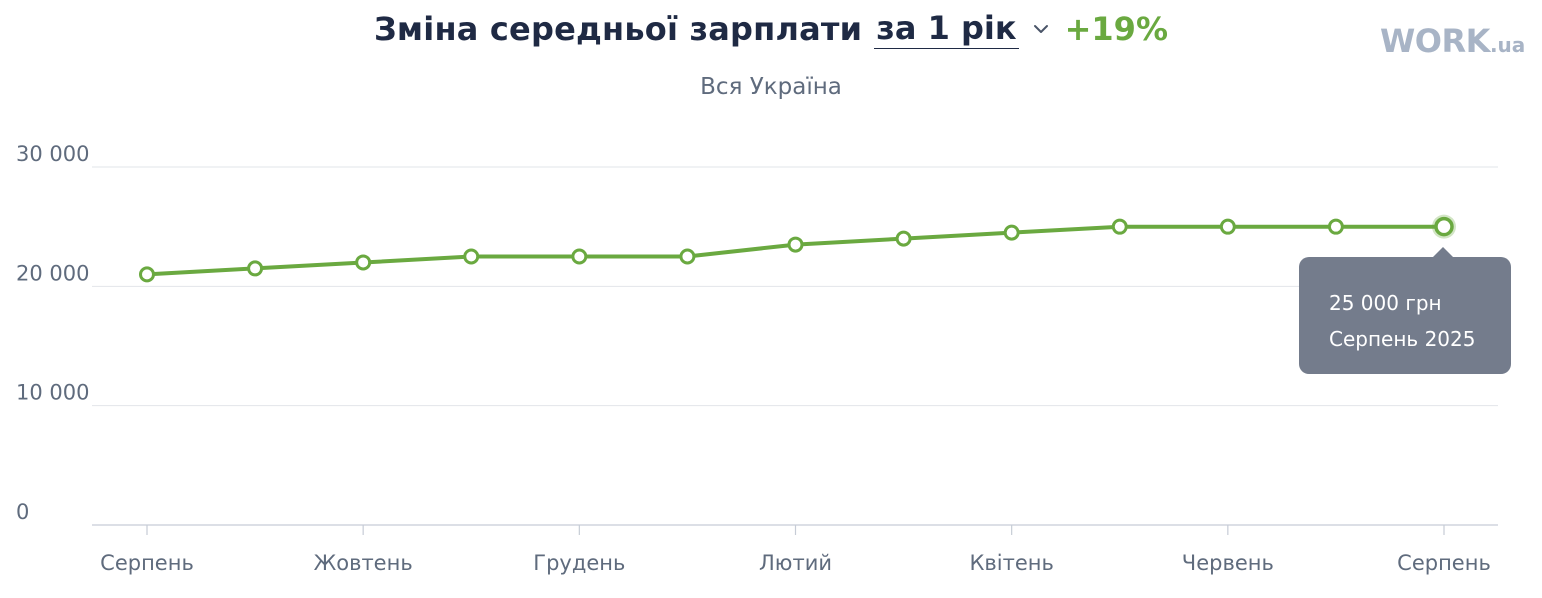 Image resolution: width=1542 pixels, height=598 pixels. I want to click on period-selector: за 1 рік, so click(946, 29).